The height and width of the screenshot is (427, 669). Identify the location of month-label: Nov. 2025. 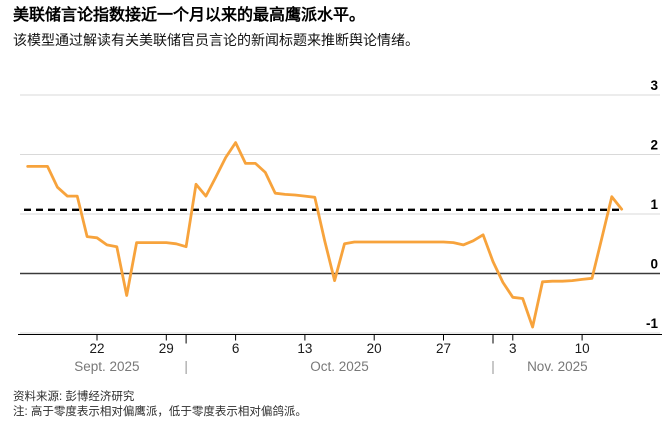
(557, 366).